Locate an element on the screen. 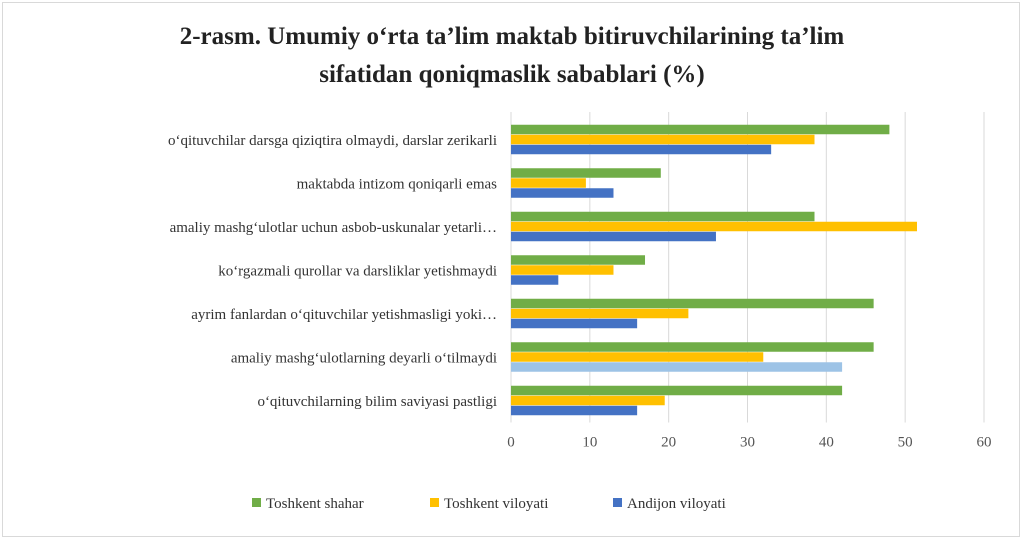  x-tick-label: 0 is located at coordinates (511, 443).